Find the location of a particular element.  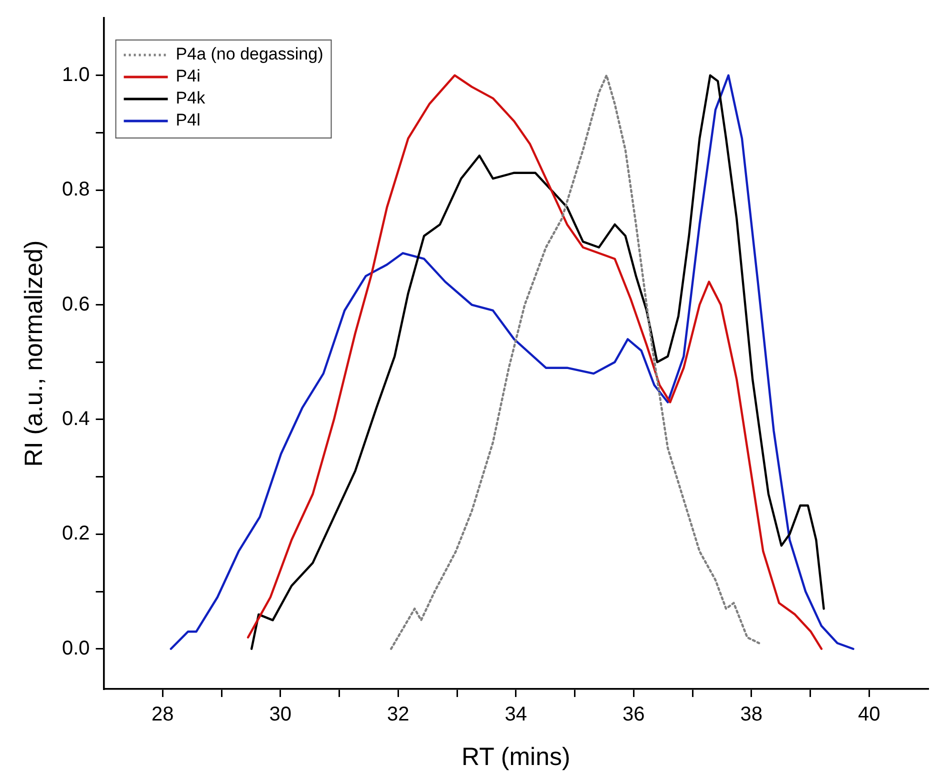

x-tick-label: 40 is located at coordinates (869, 715).